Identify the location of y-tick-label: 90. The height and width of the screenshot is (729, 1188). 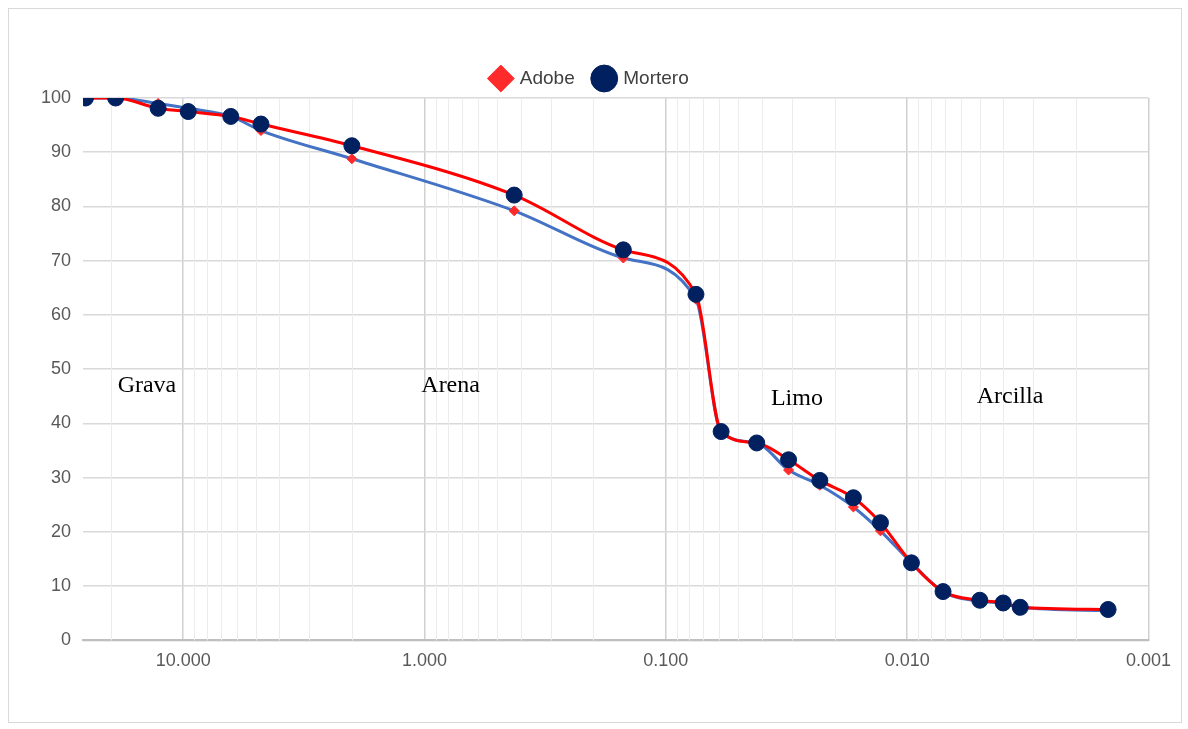
(61, 151).